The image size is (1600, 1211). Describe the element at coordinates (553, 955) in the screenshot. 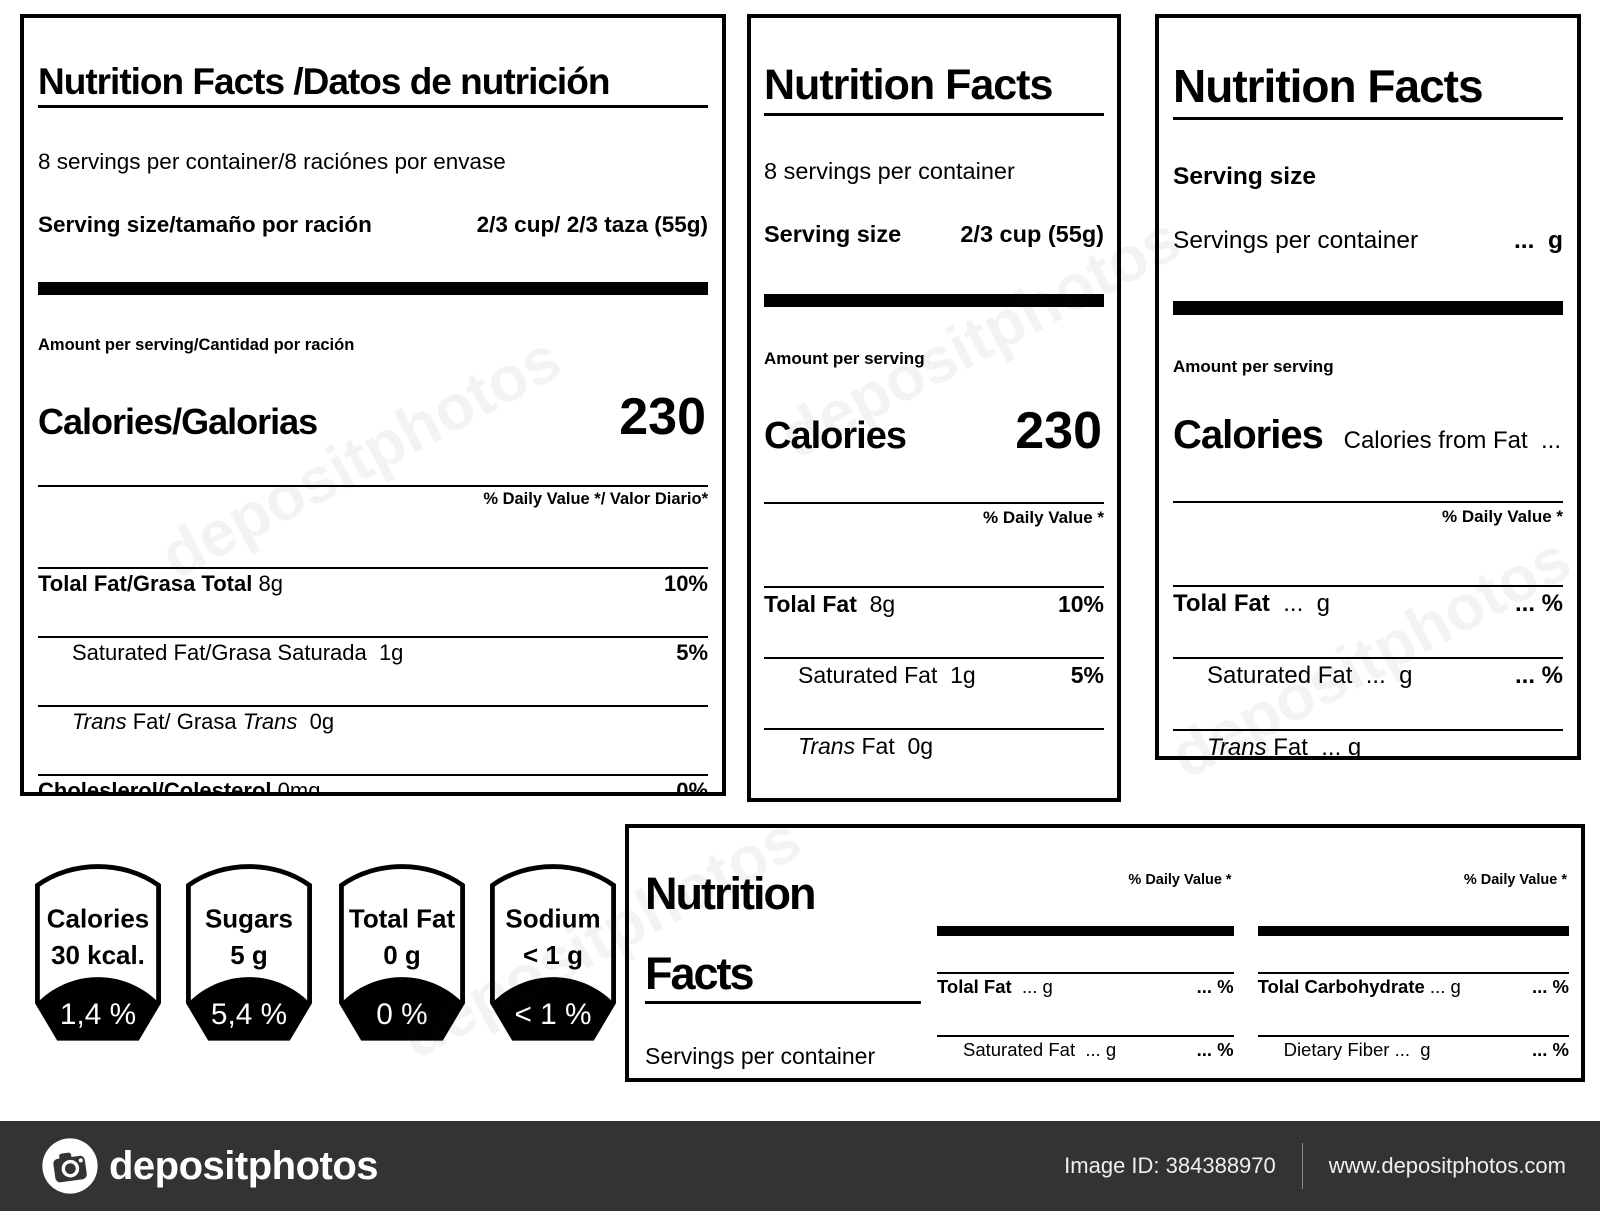

I see `badge-value: < 1 g` at that location.